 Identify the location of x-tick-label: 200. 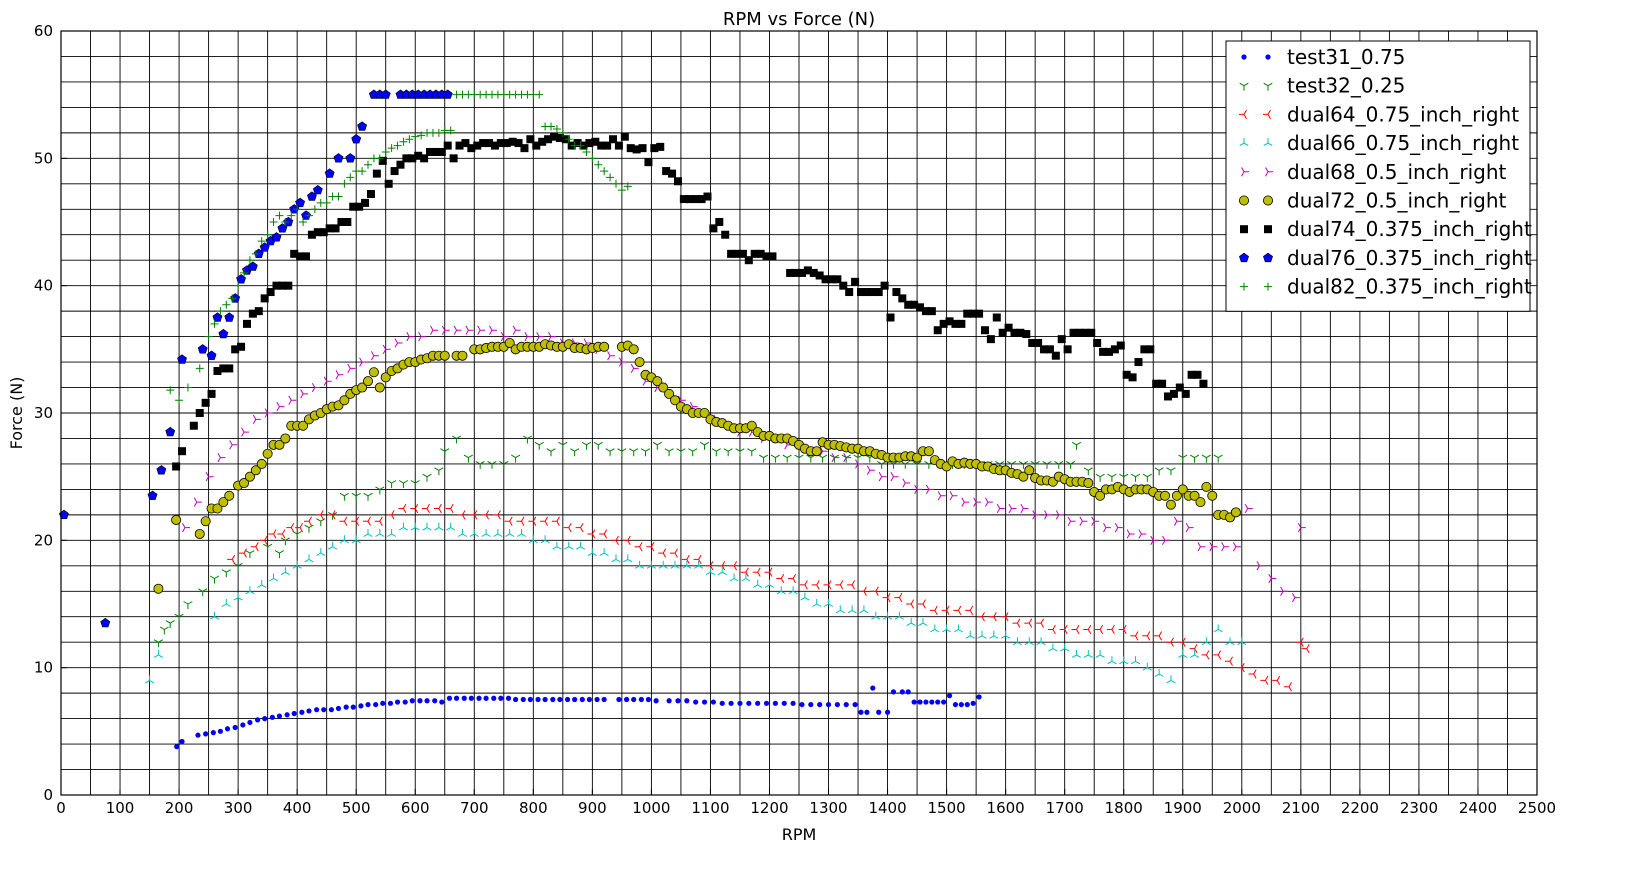
(179, 808).